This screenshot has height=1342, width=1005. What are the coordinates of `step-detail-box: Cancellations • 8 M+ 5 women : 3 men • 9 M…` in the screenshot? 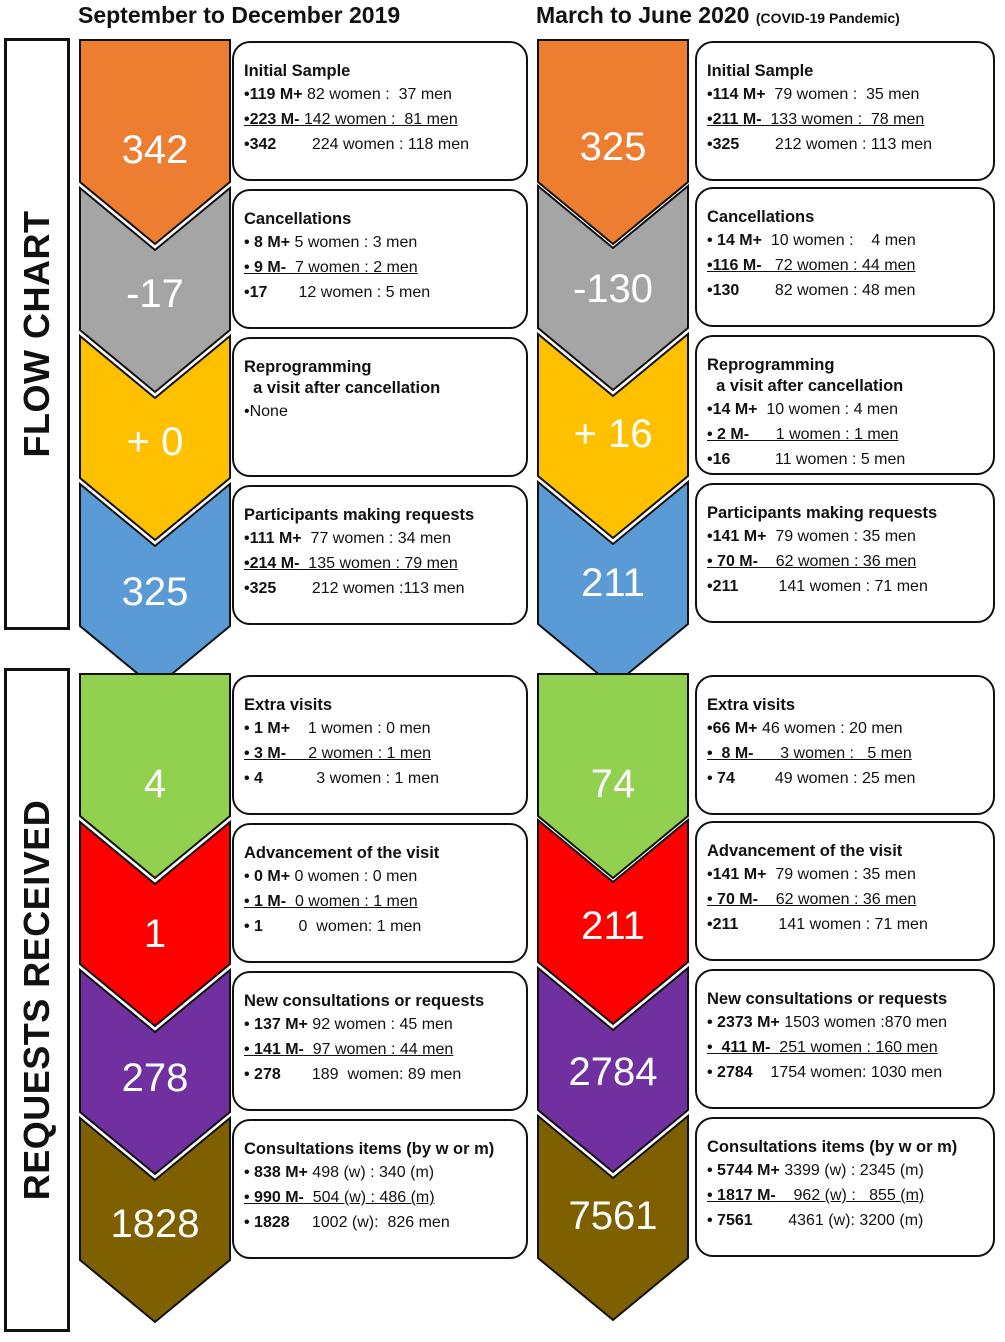 It's located at (380, 259).